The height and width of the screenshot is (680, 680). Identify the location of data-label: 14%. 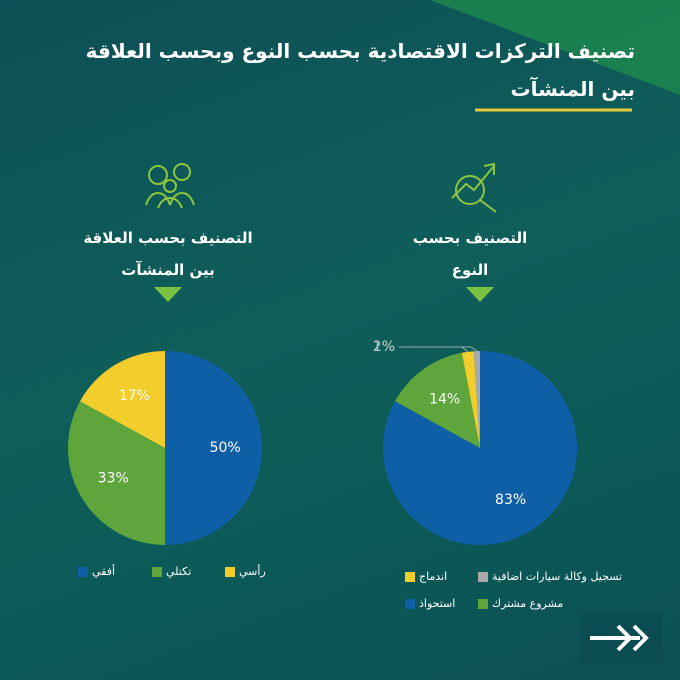
(444, 399).